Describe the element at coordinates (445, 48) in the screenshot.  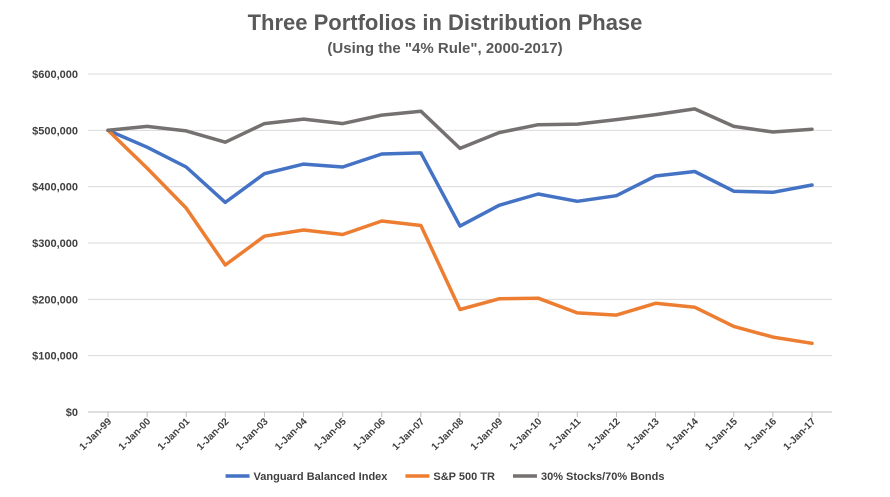
I see `chart-subtitle: (Using the "4% Rule", 2000-2017)` at that location.